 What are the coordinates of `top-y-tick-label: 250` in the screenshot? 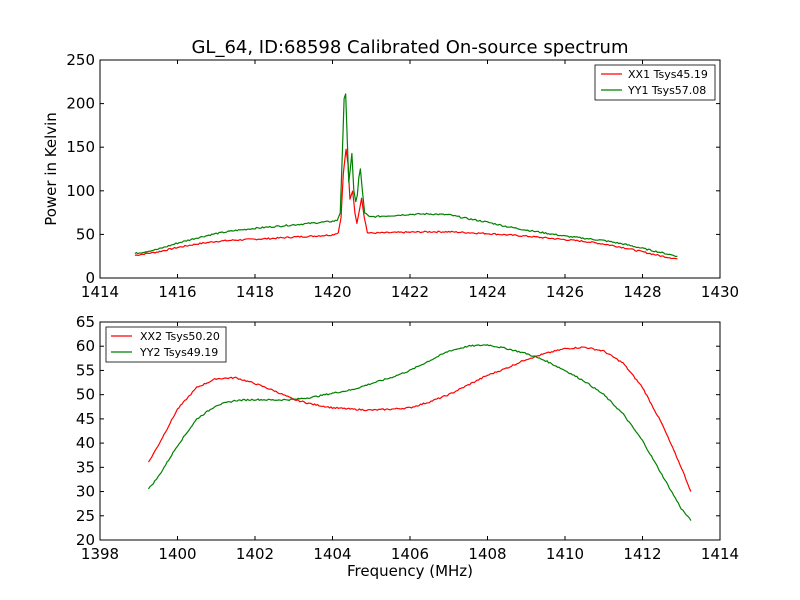 It's located at (80, 60).